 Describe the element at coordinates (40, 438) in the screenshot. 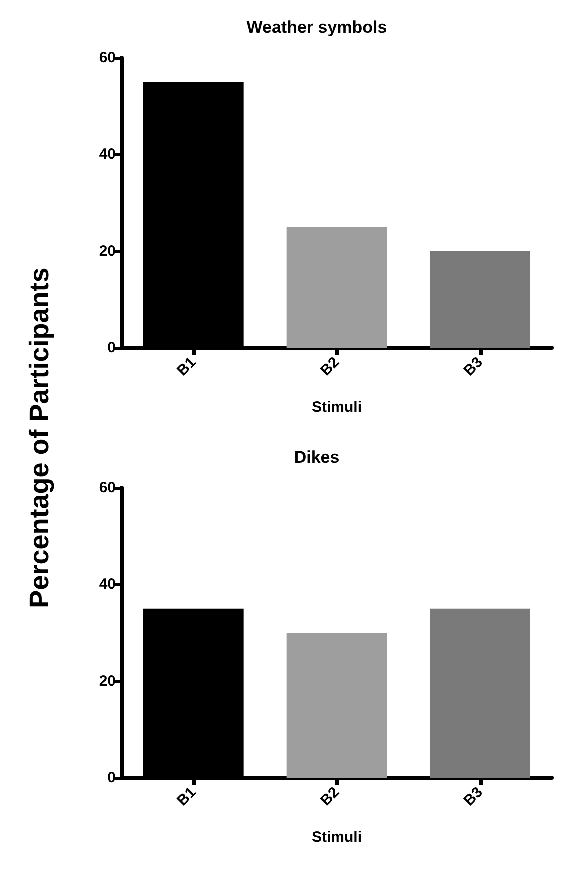

I see `y-axis-title: Percentage of Participants` at that location.